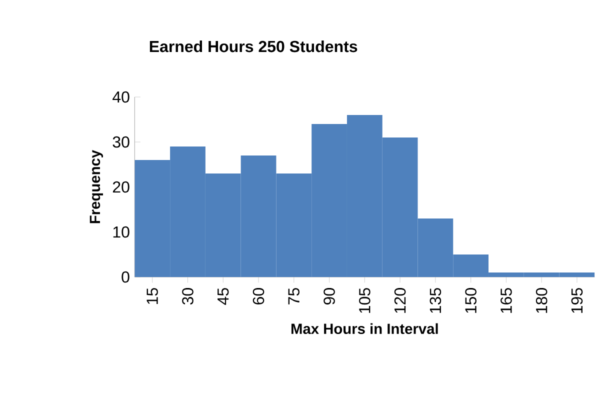 Image resolution: width=613 pixels, height=405 pixels. Describe the element at coordinates (364, 300) in the screenshot. I see `x-tick-label: 105` at that location.